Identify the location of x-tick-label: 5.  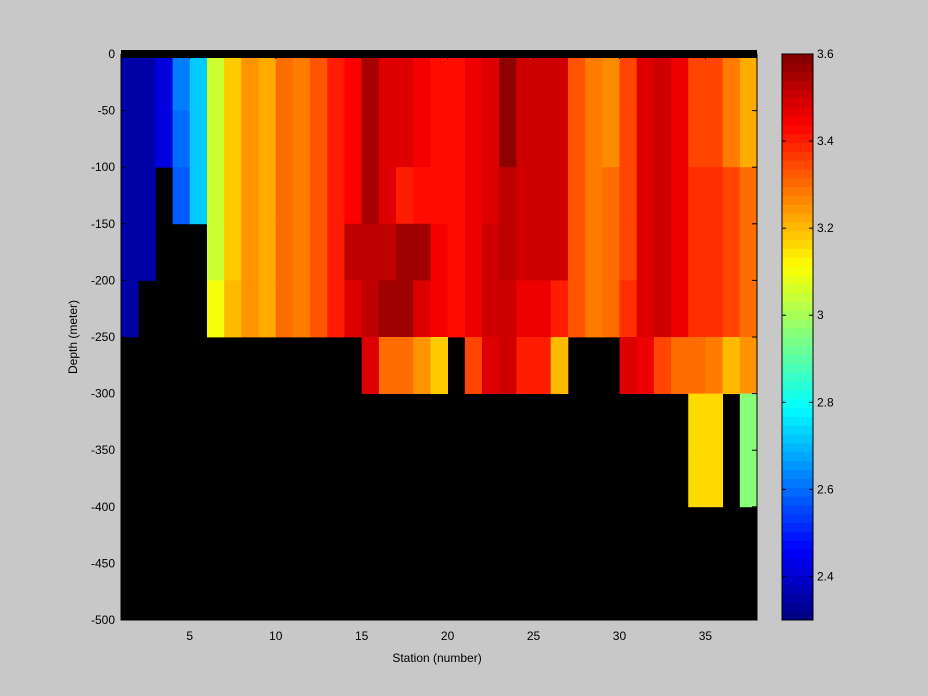
(189, 636).